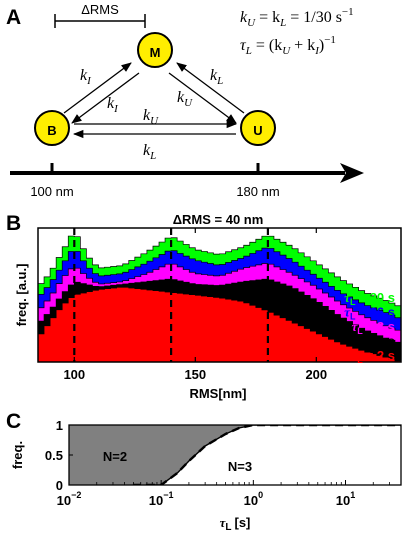 This screenshot has width=415, height=536. I want to click on rate-label-m-to-u: kU, so click(185, 99).